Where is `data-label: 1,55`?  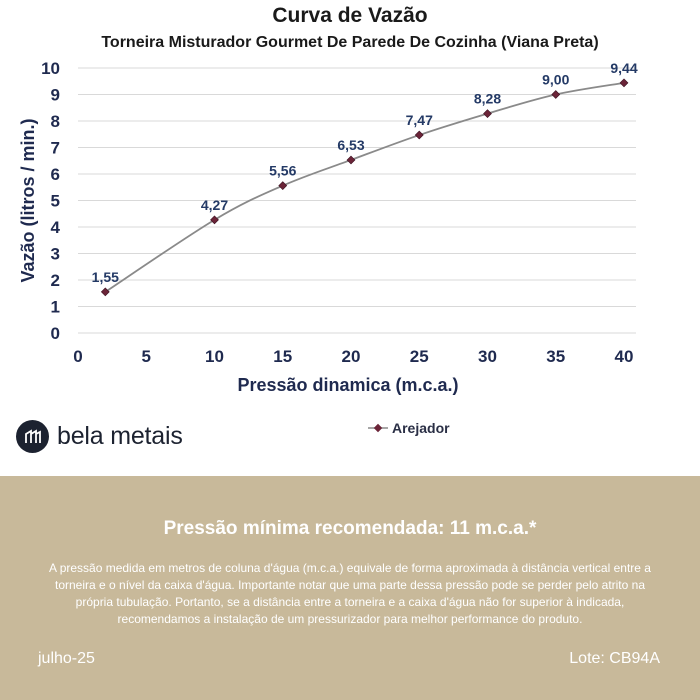 data-label: 1,55 is located at coordinates (105, 277).